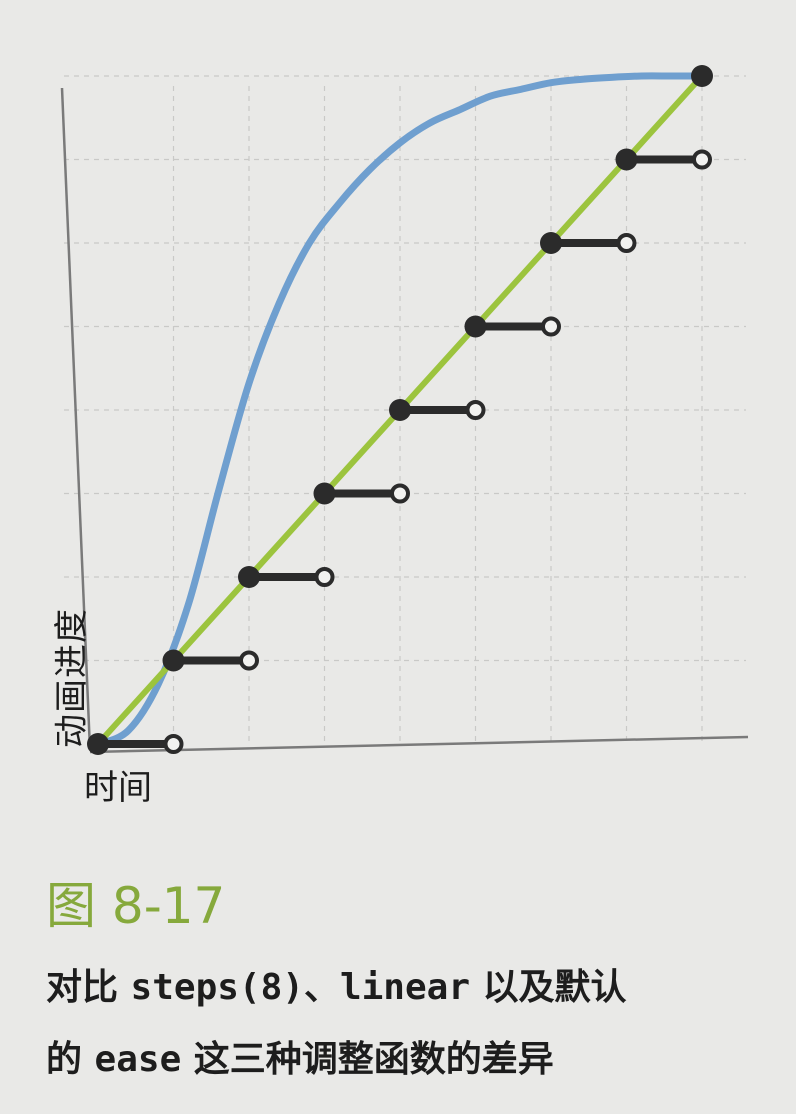 This screenshot has width=796, height=1114. I want to click on caption-line-2: 的 ease 这三种调整函数的差异, so click(406, 1060).